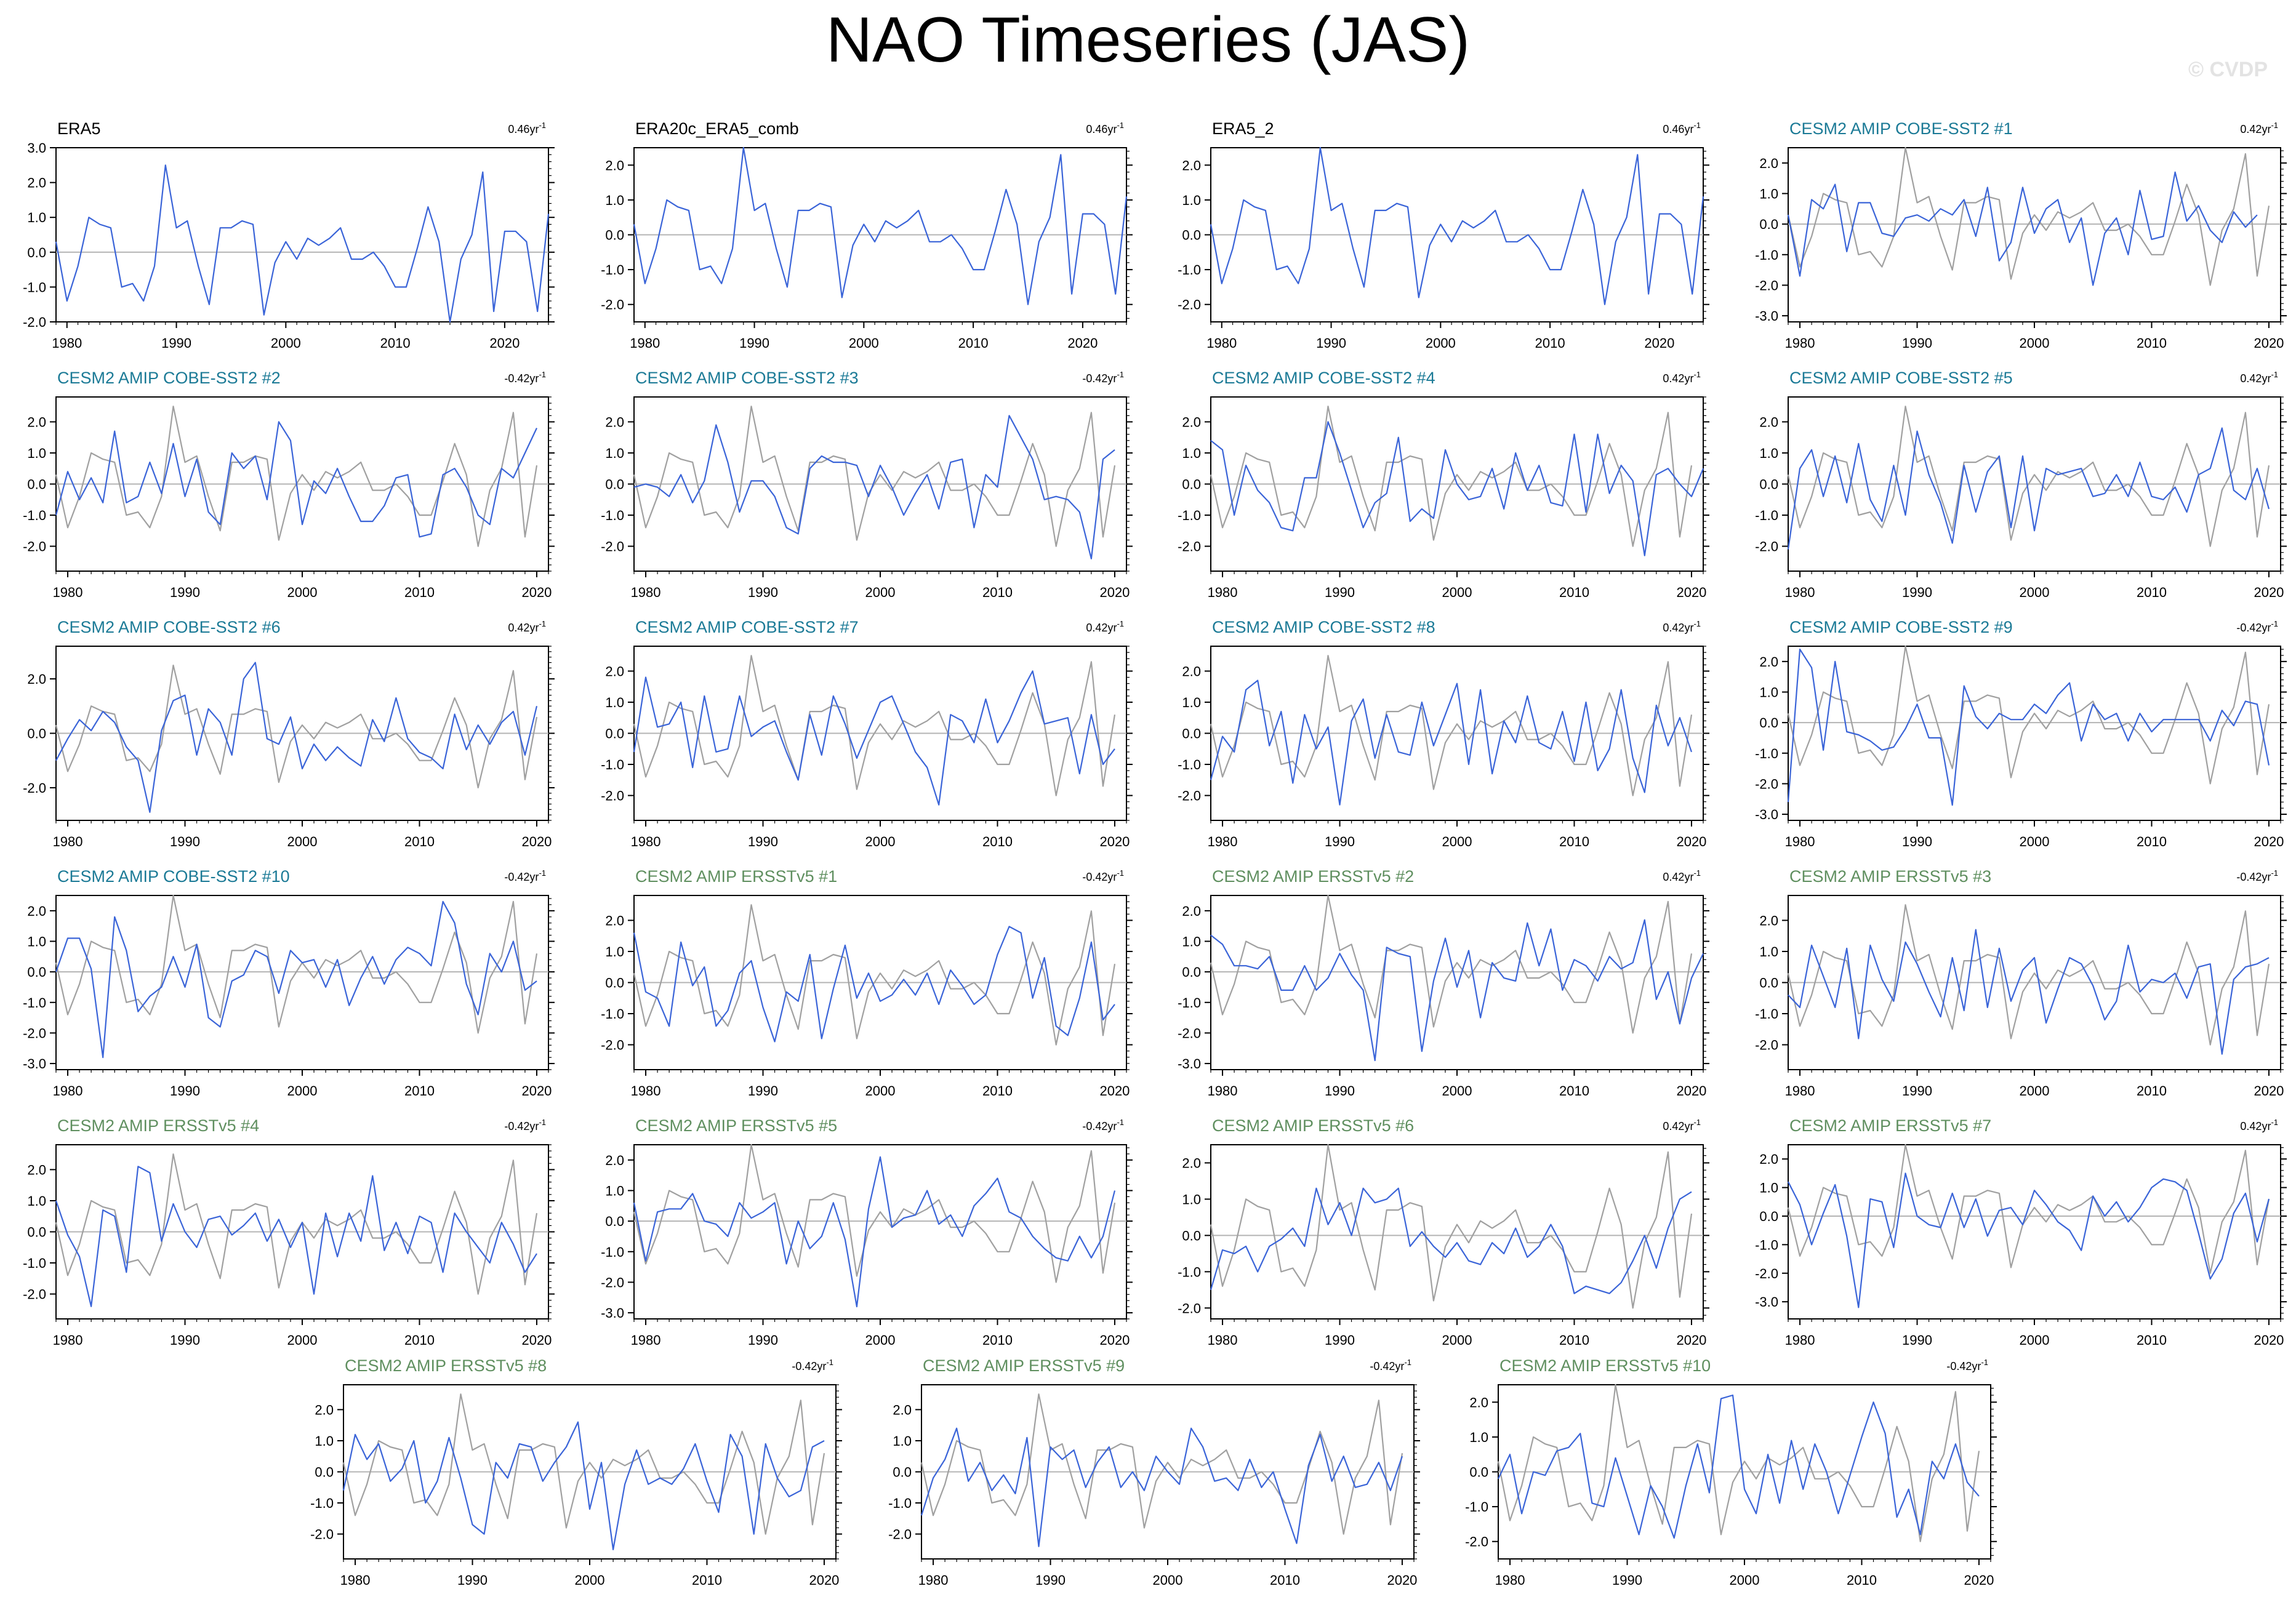  Describe the element at coordinates (1105, 128) in the screenshot. I see `trend-label: 0.46yr-1` at that location.